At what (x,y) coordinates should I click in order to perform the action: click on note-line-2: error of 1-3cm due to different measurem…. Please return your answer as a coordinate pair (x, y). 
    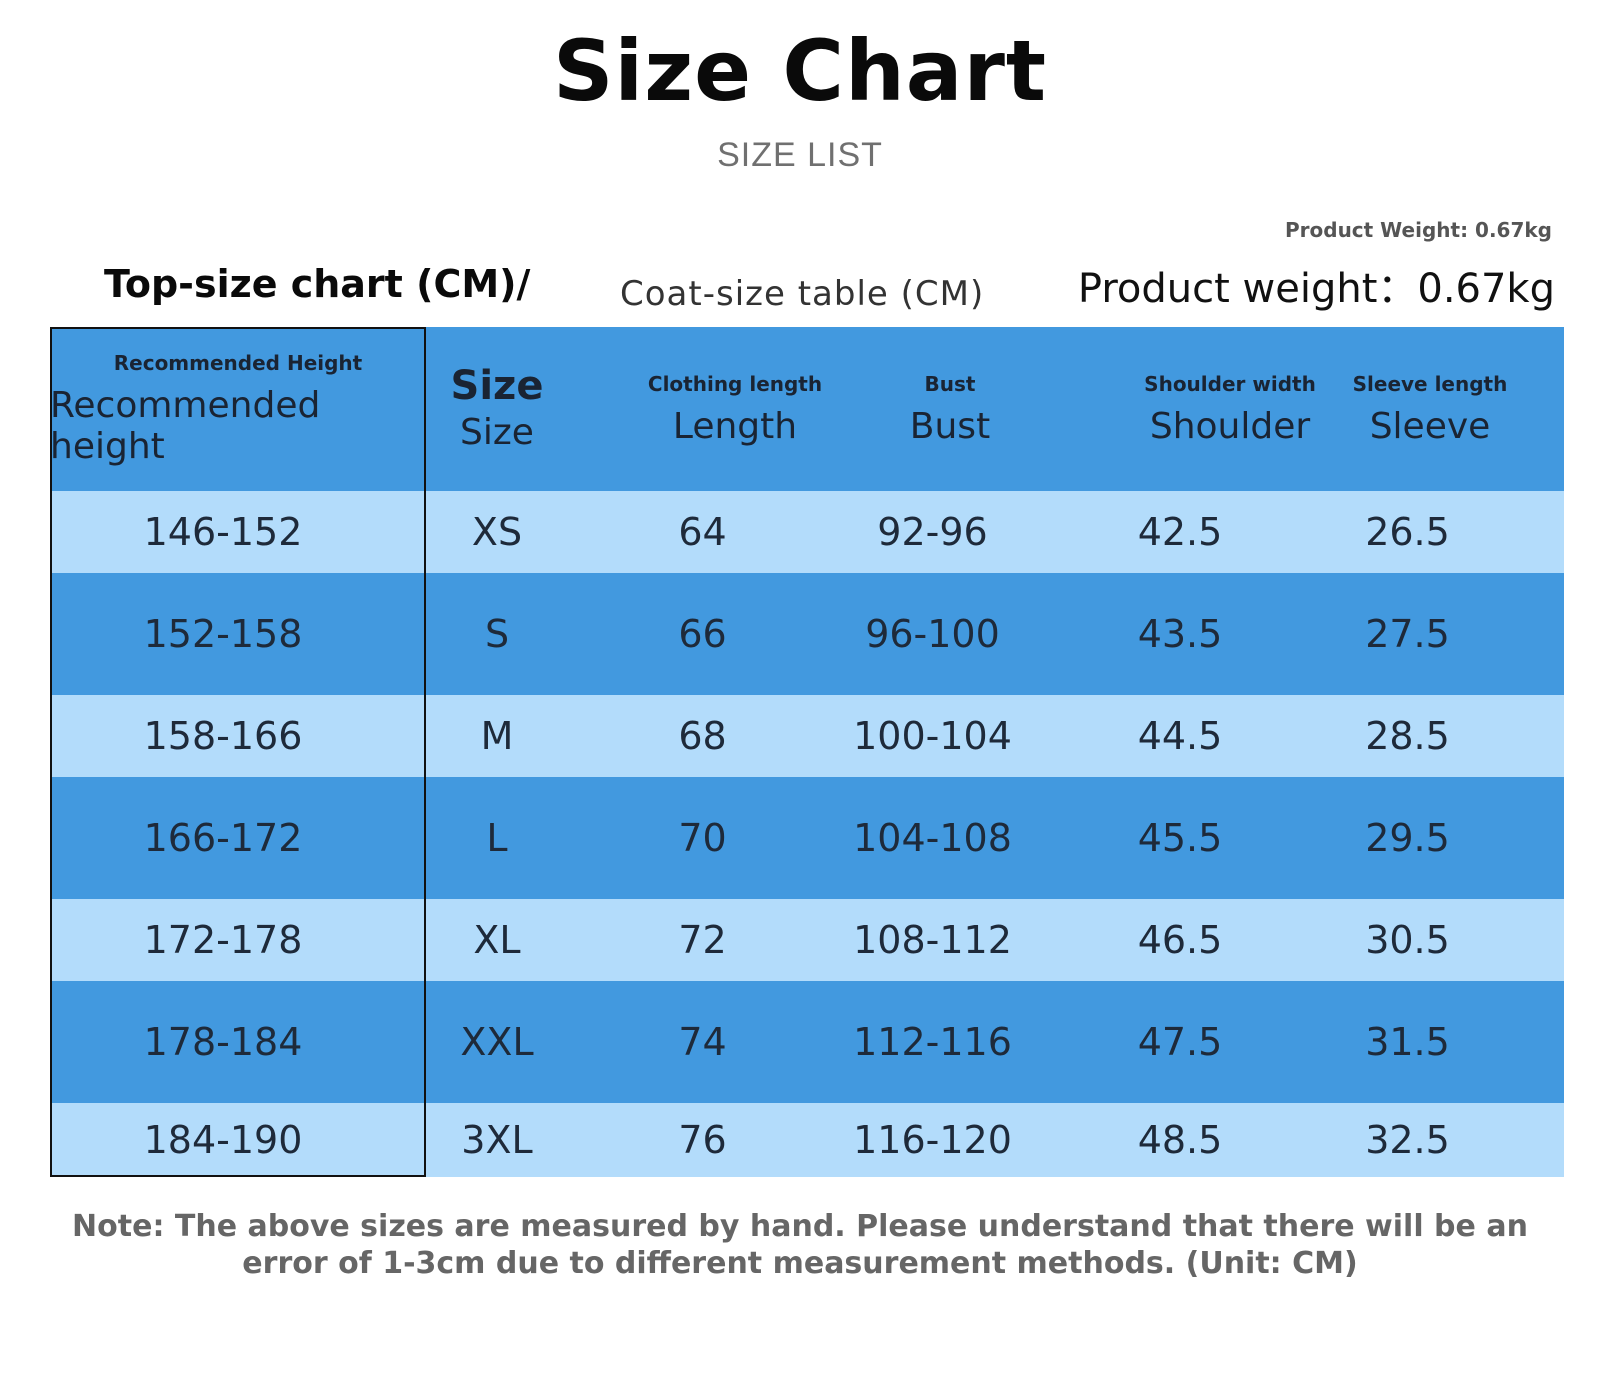
    Looking at the image, I should click on (800, 1263).